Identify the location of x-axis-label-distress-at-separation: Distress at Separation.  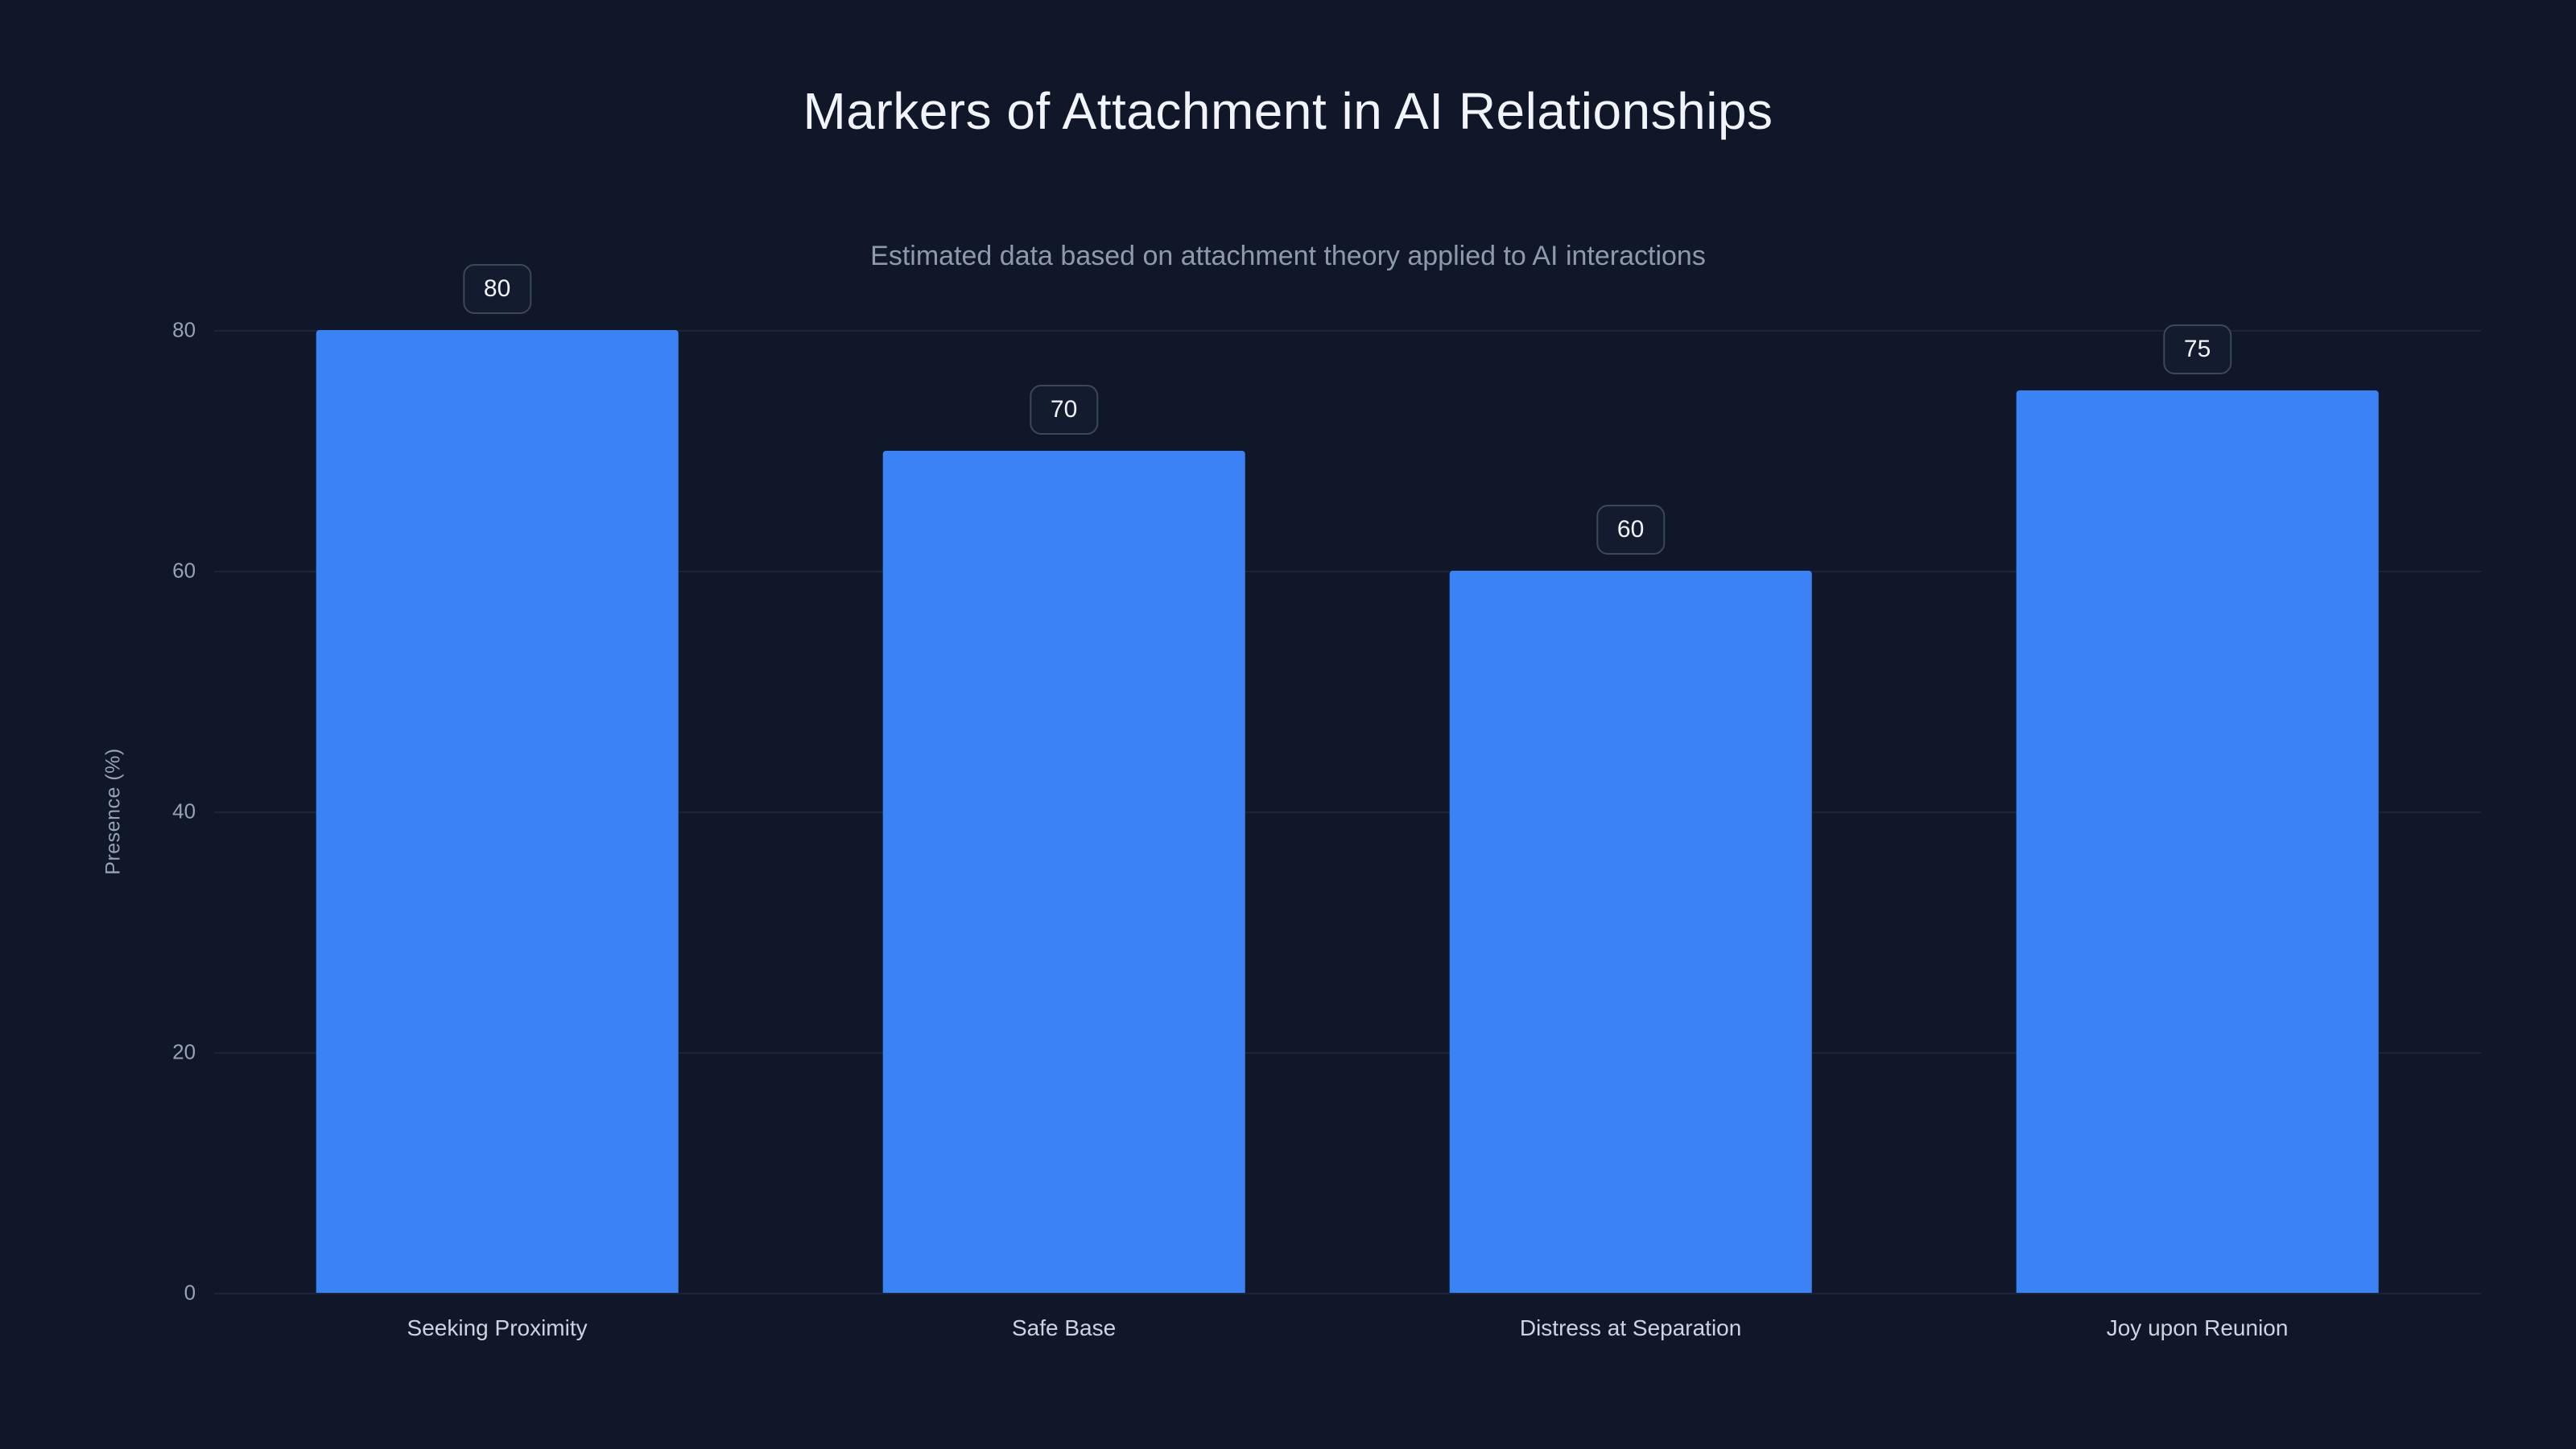
(1630, 1327).